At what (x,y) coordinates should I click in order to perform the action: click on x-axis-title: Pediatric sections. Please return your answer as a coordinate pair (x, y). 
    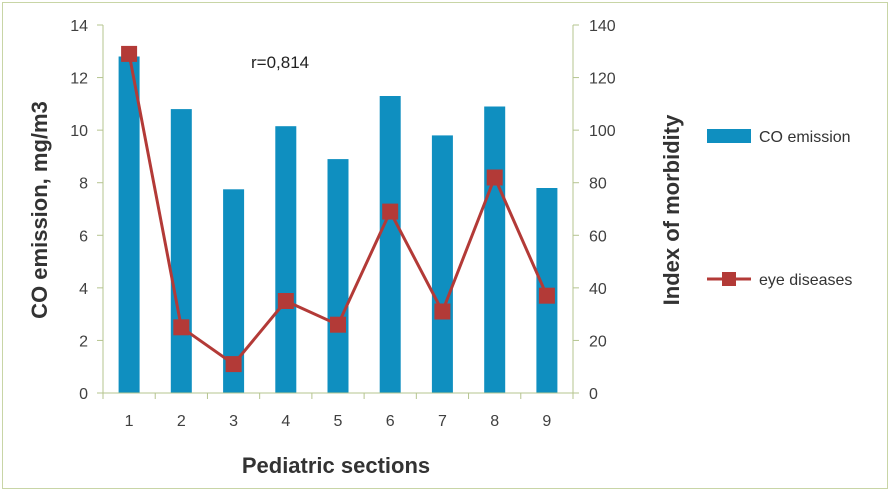
    Looking at the image, I should click on (336, 465).